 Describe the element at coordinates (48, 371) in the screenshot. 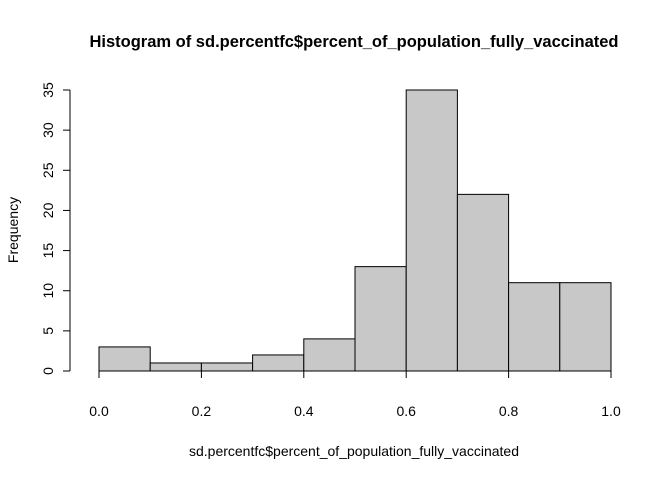

I see `y-tick-label: 0` at that location.